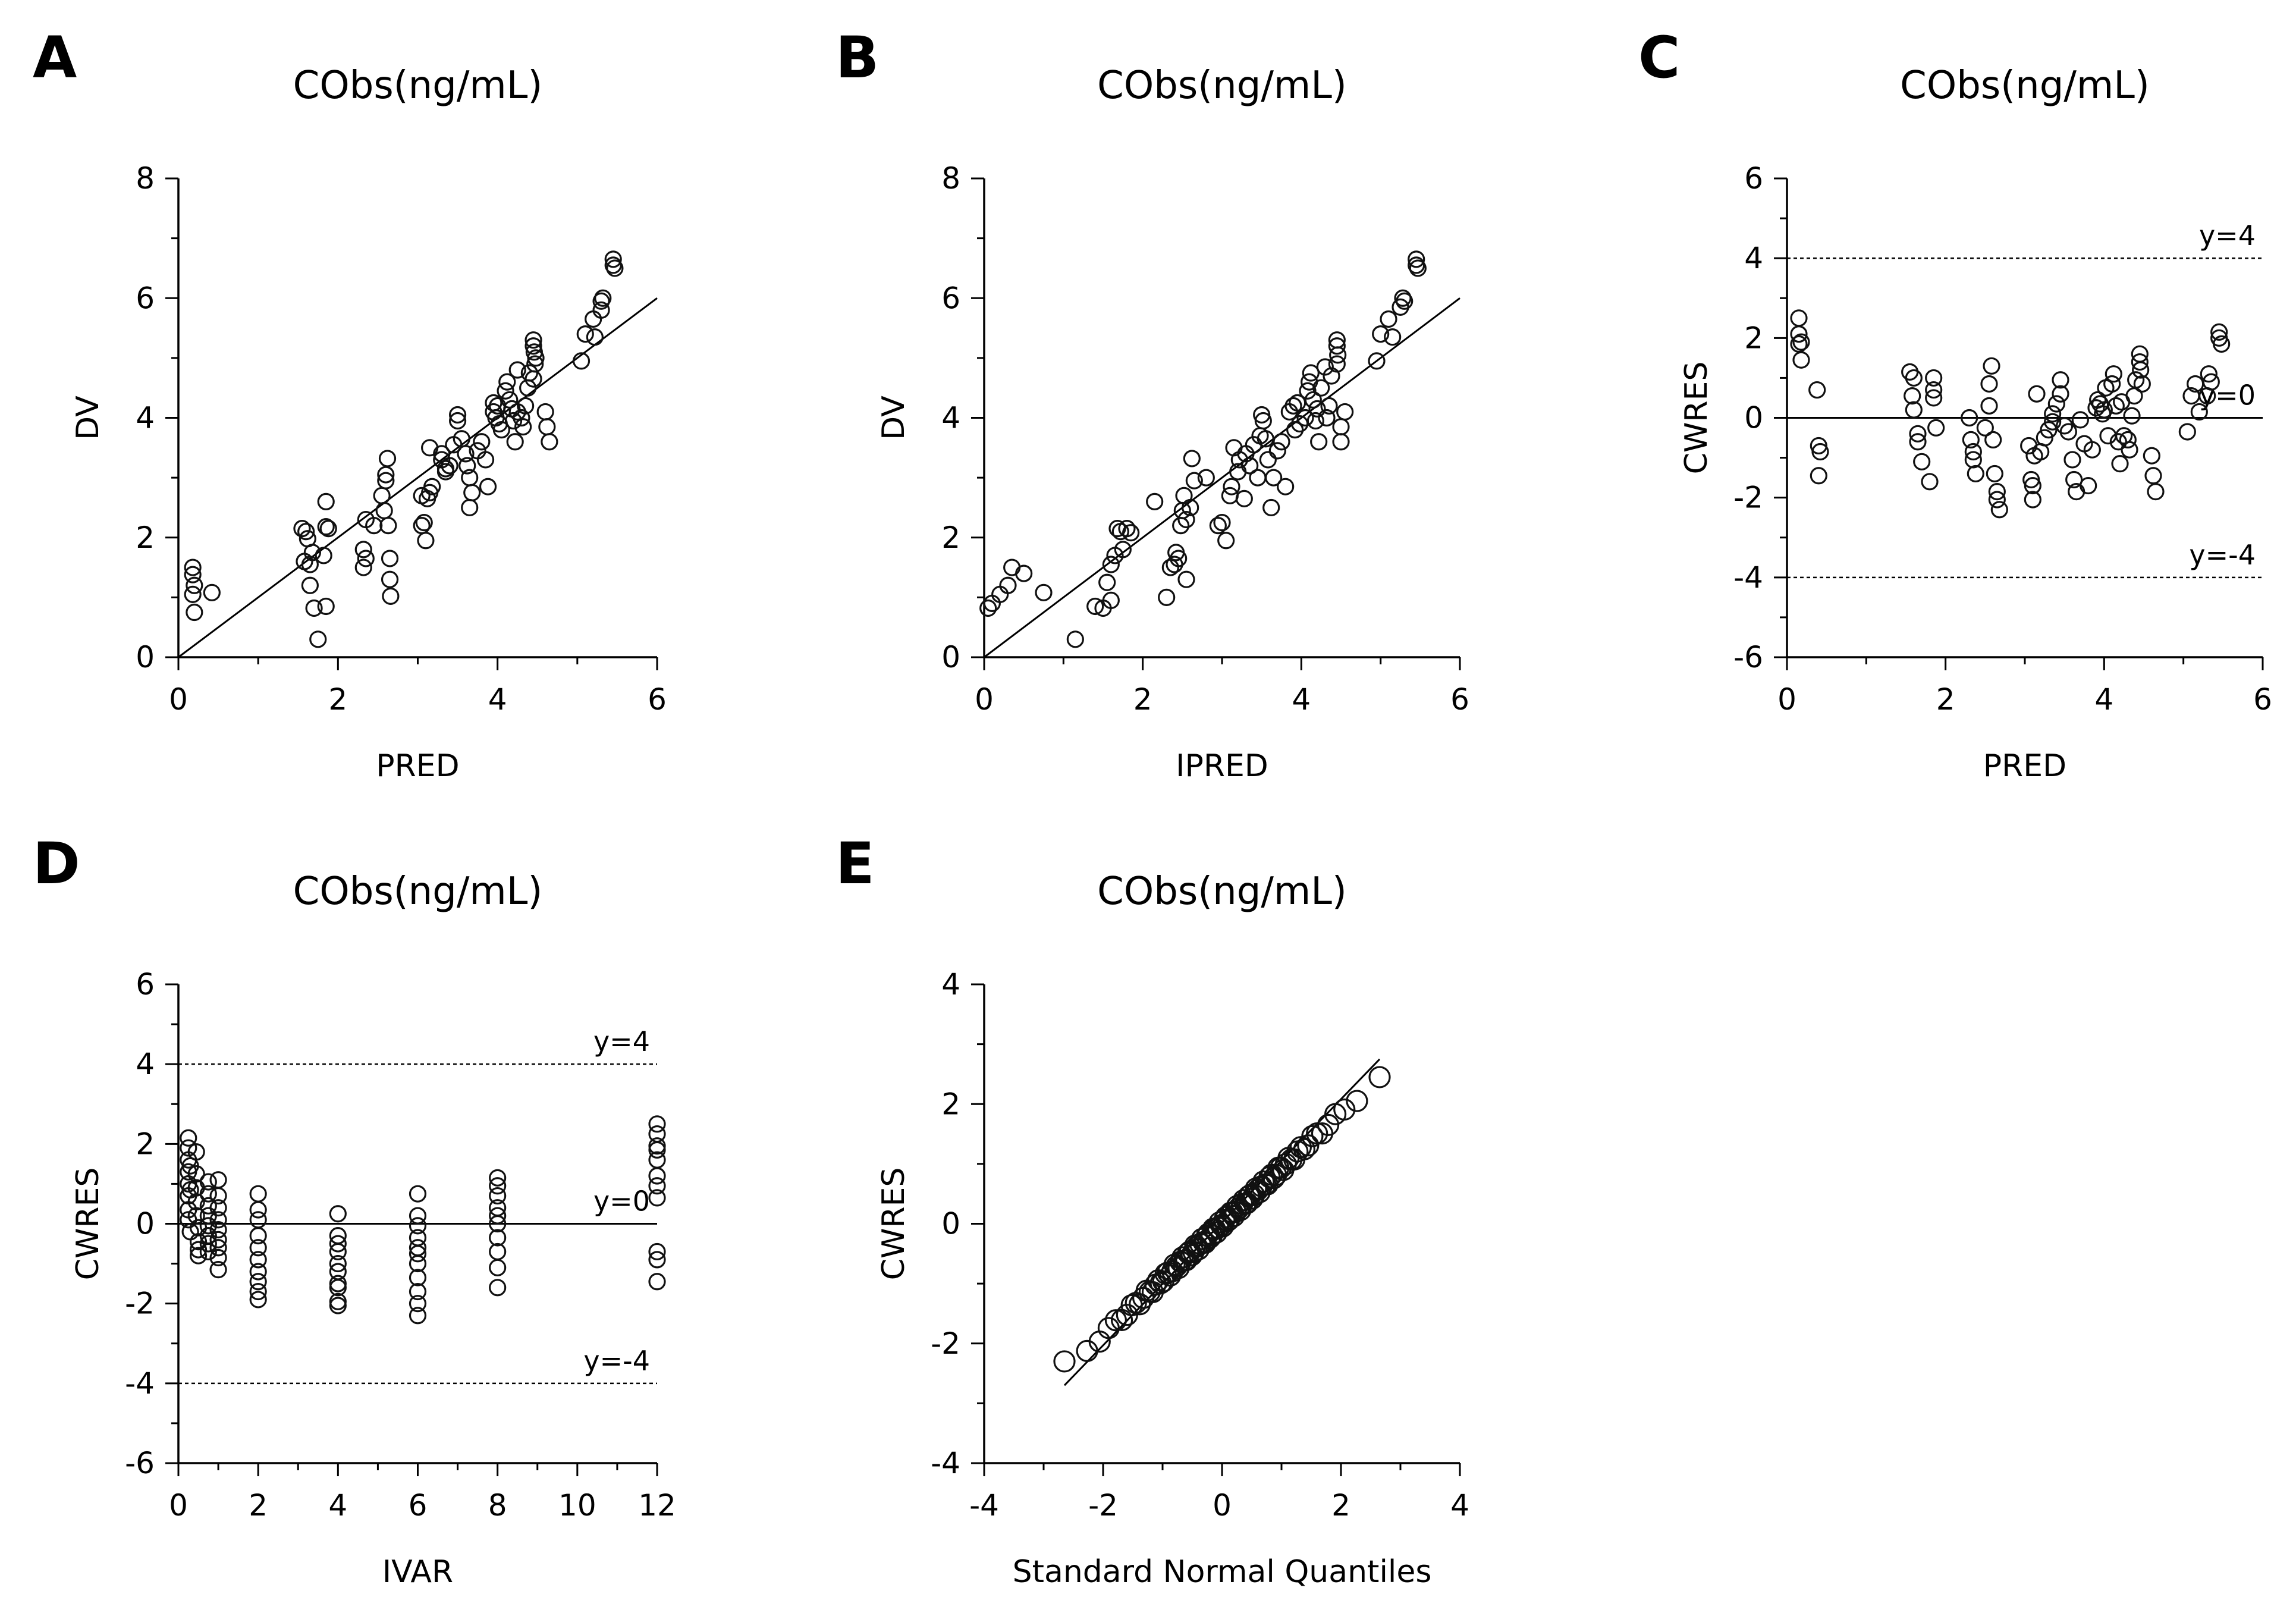  I want to click on x-tick-label: 6, so click(1459, 699).